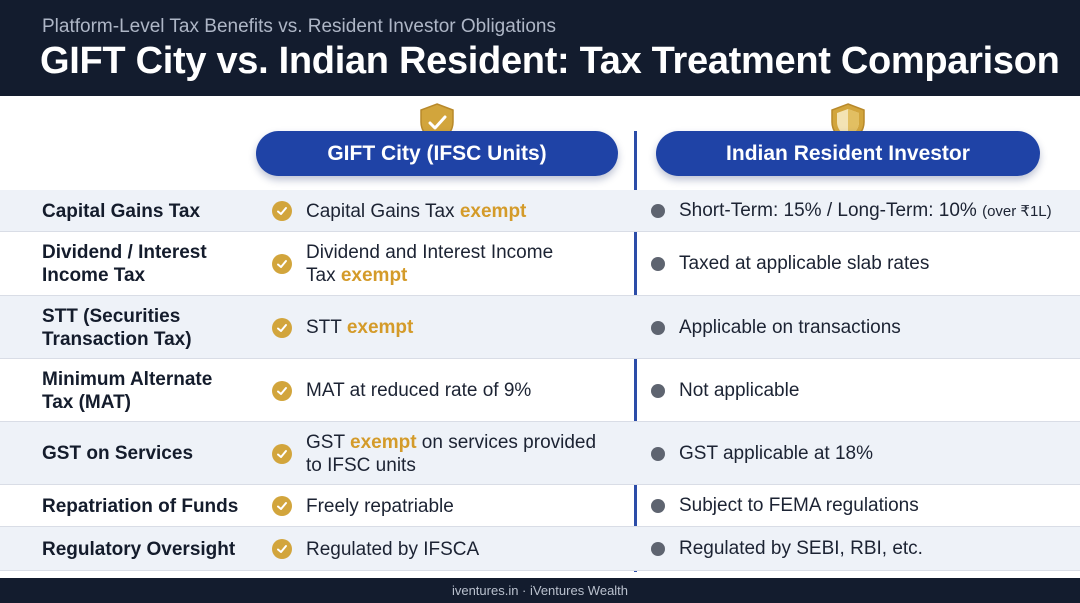 This screenshot has width=1080, height=603. Describe the element at coordinates (323, 275) in the screenshot. I see `text-segment: Tax` at that location.